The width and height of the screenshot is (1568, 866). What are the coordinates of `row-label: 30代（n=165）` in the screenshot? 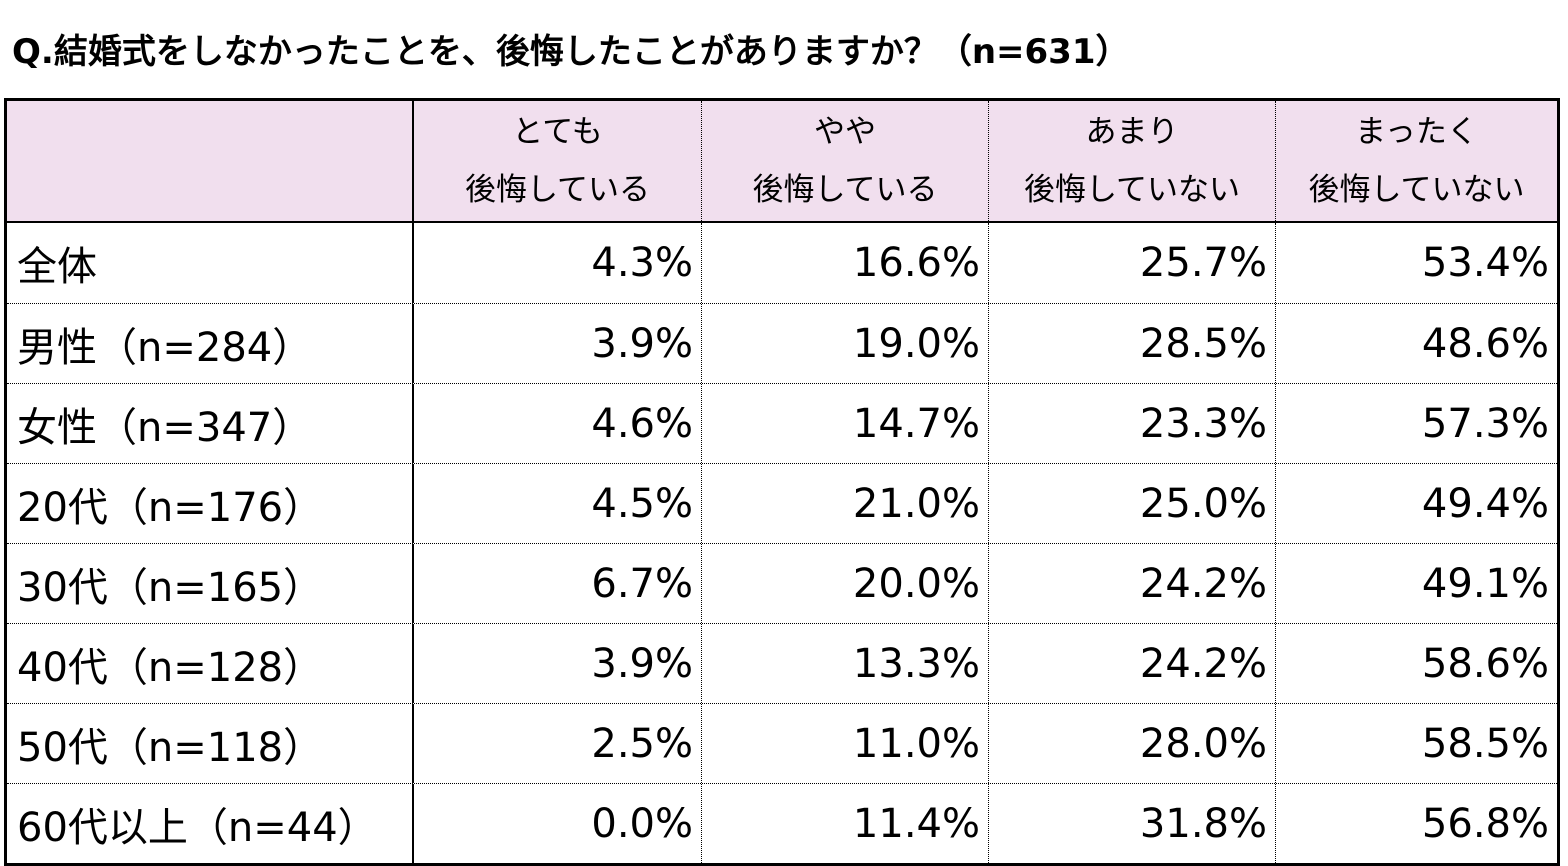 It's located at (210, 583).